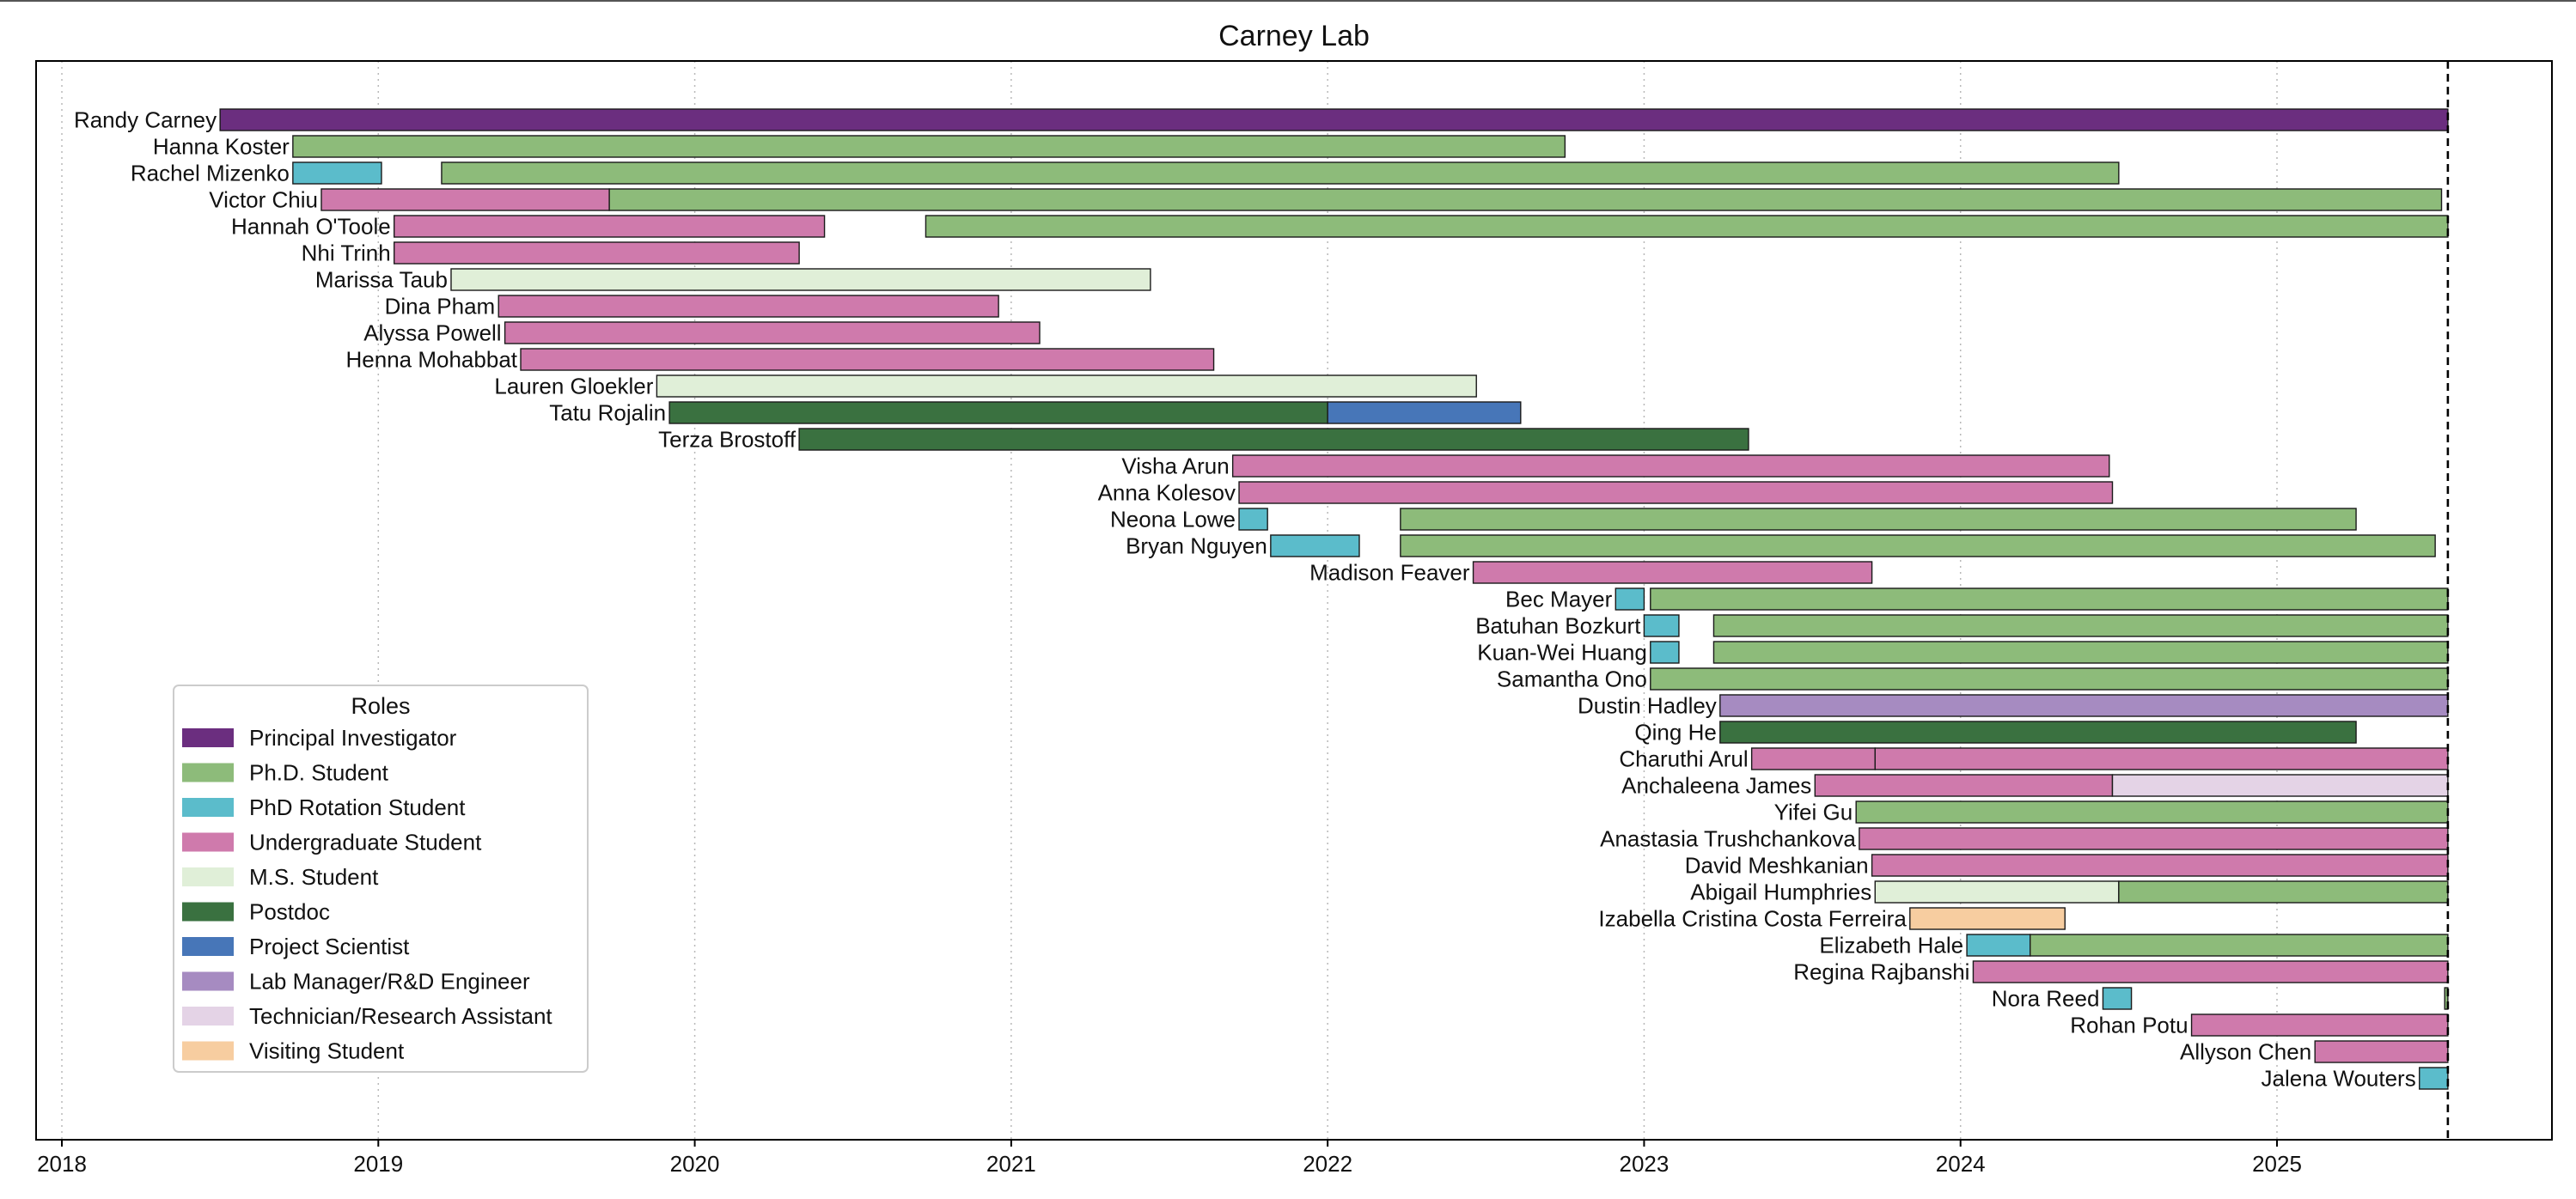  I want to click on legend-box, so click(381, 879).